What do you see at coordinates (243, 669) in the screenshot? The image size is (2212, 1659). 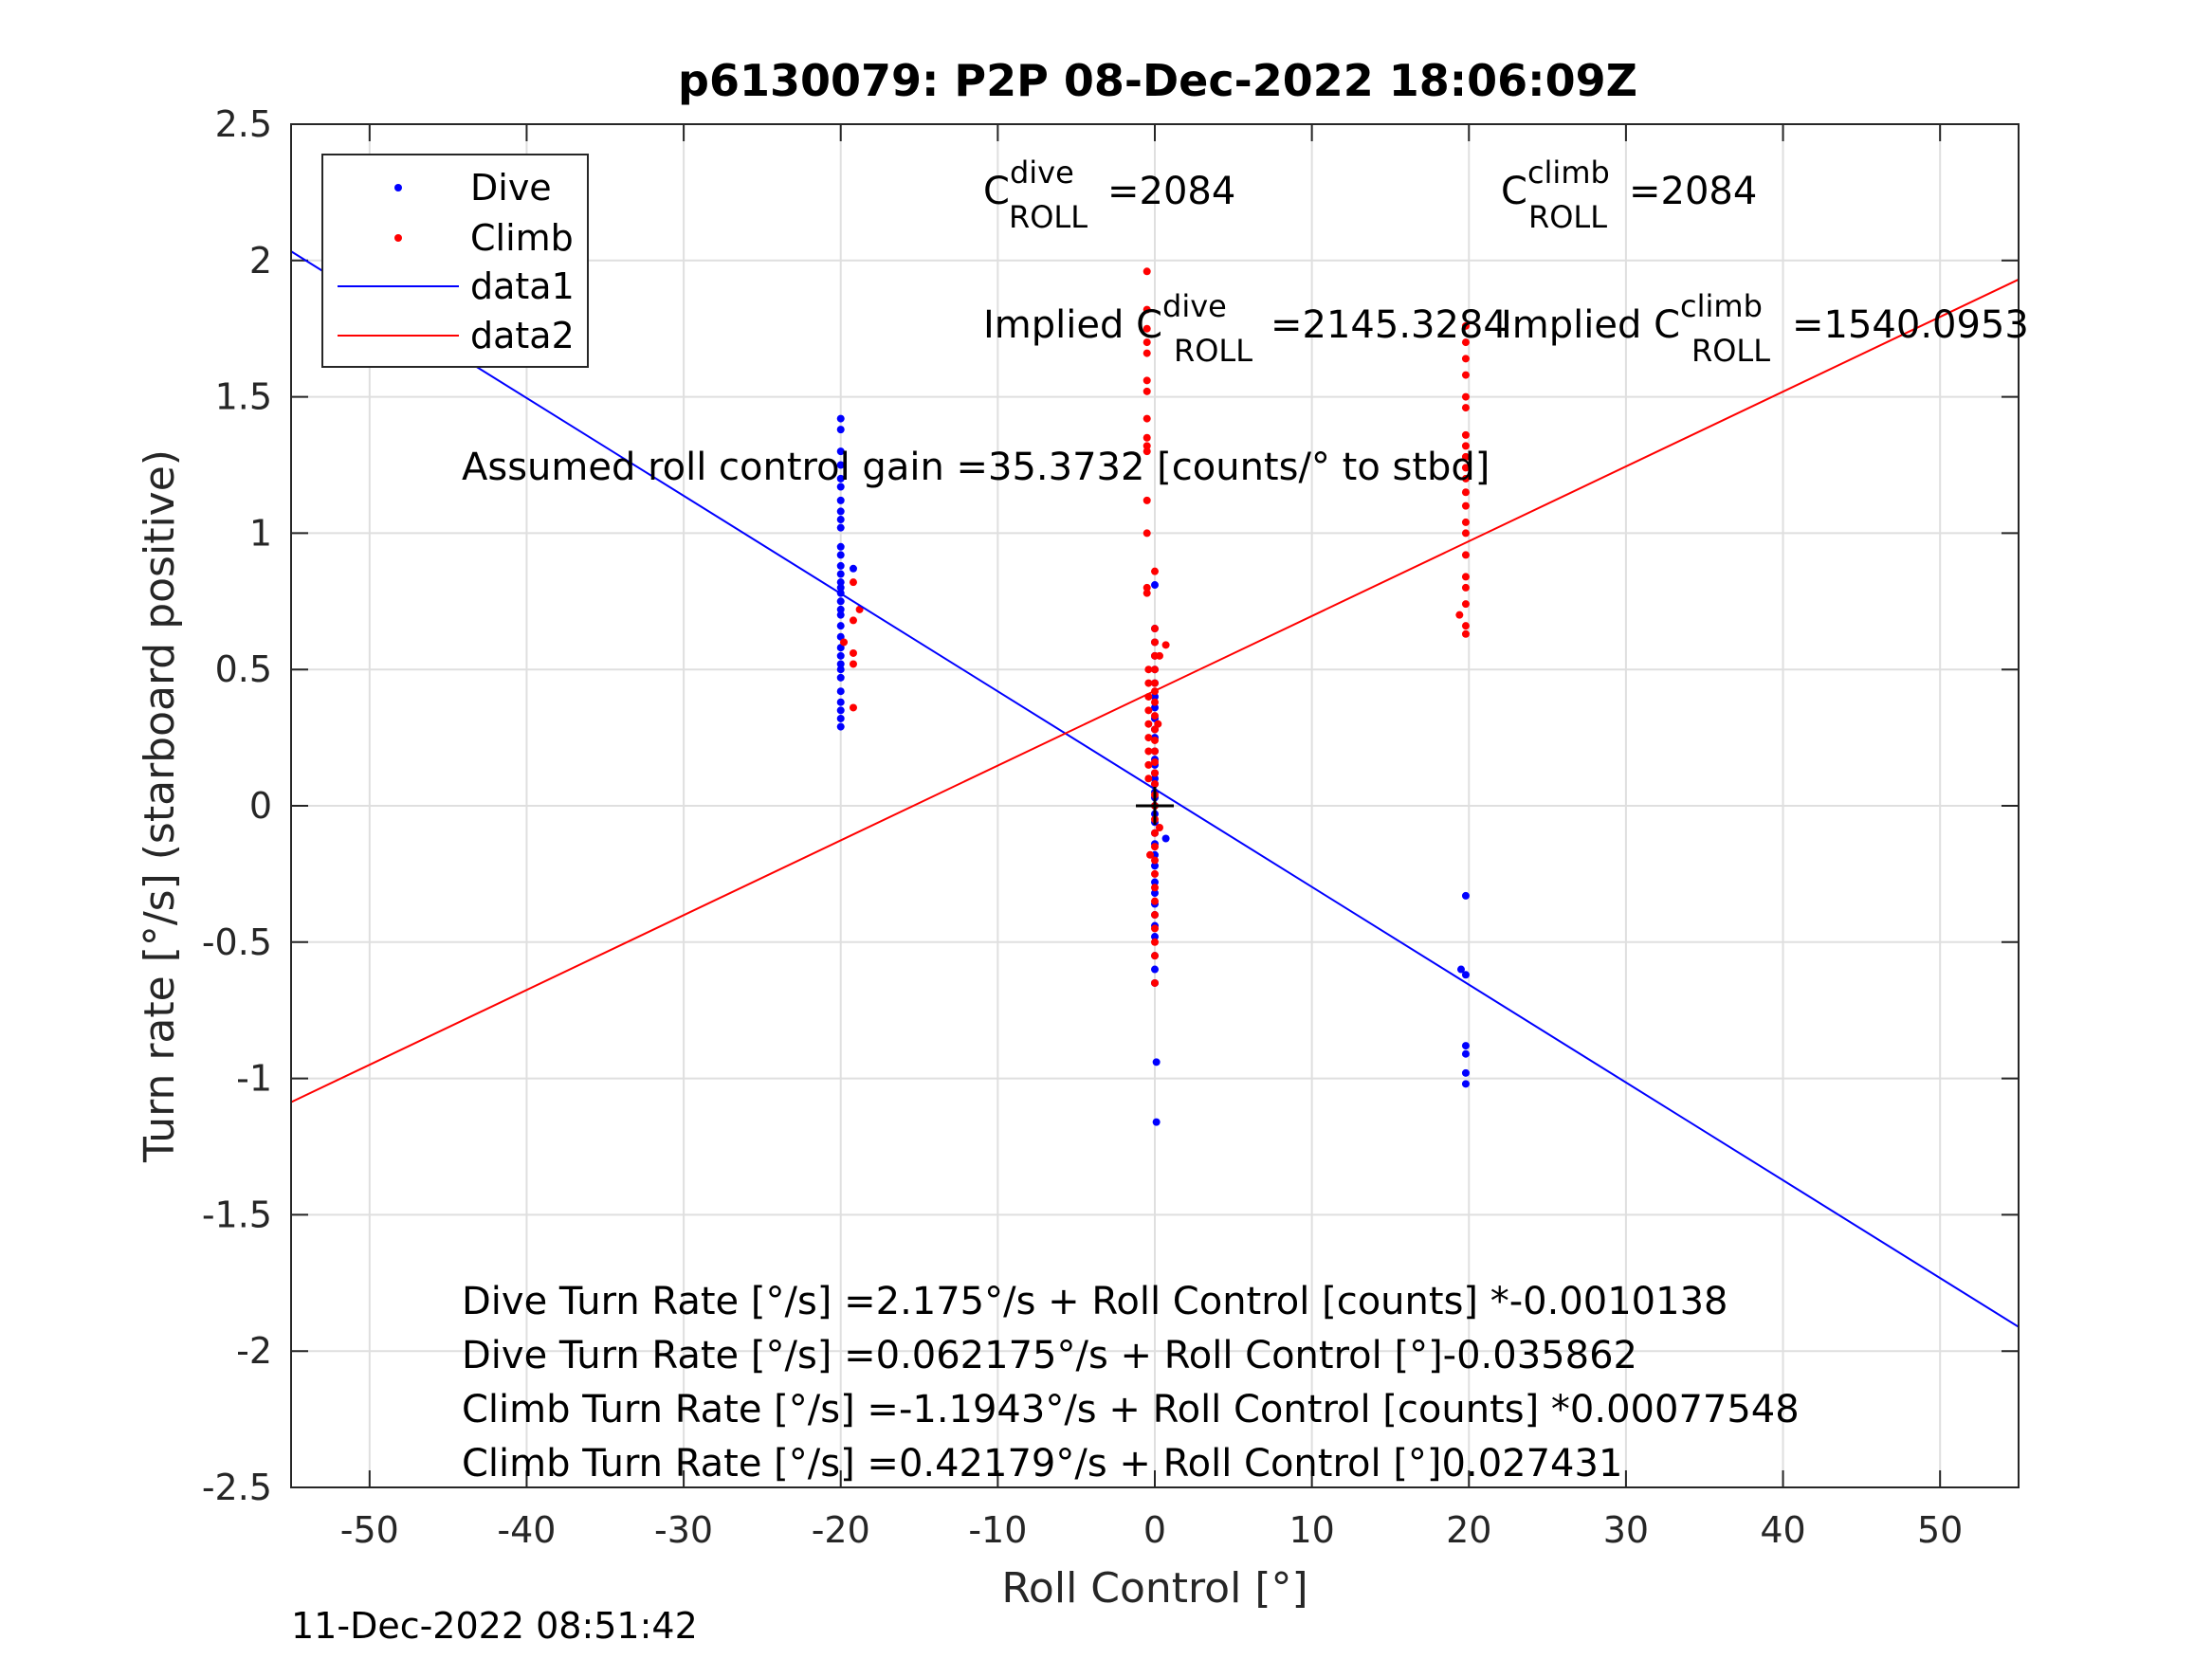 I see `y-tick-label: 0.5` at bounding box center [243, 669].